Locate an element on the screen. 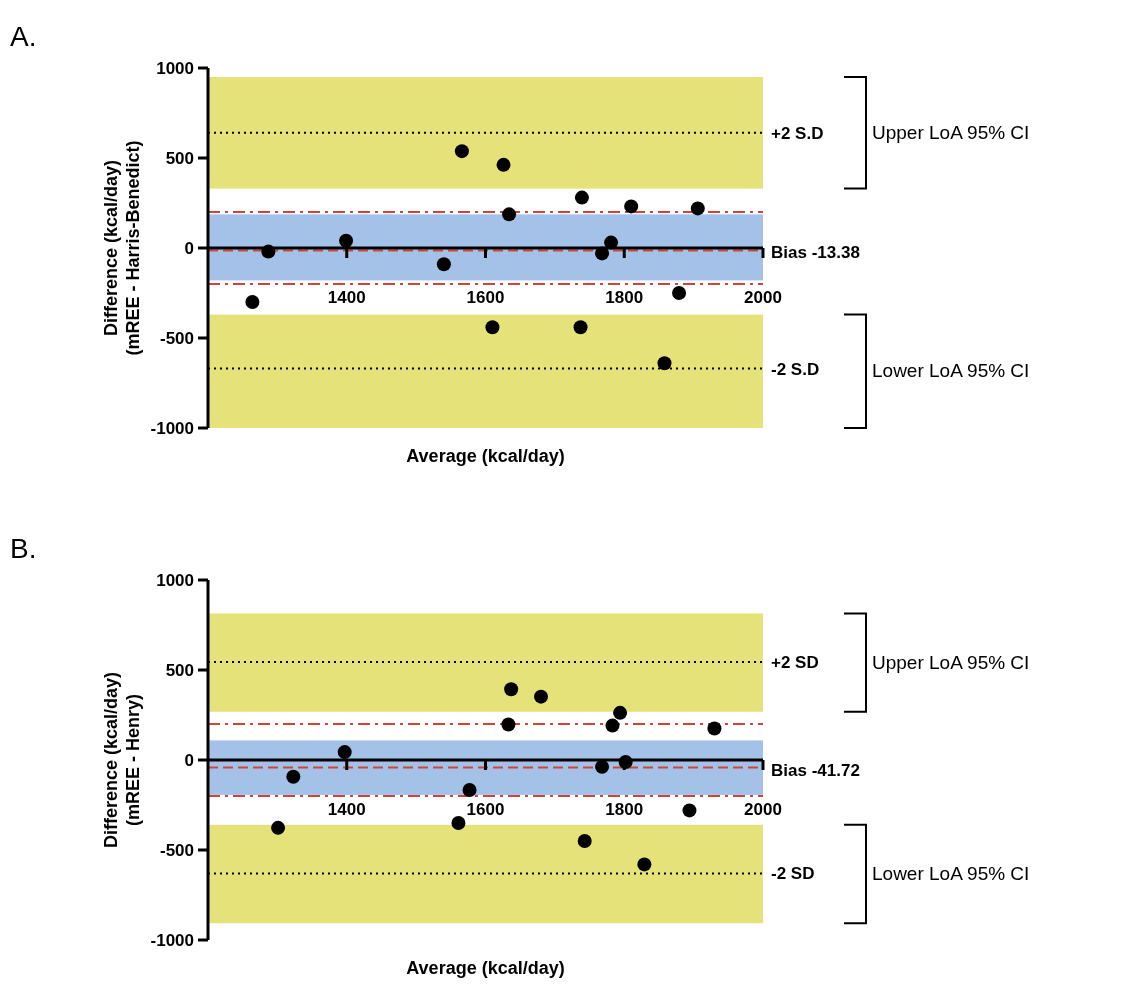 The image size is (1139, 988). chart-title: A. is located at coordinates (23, 36).